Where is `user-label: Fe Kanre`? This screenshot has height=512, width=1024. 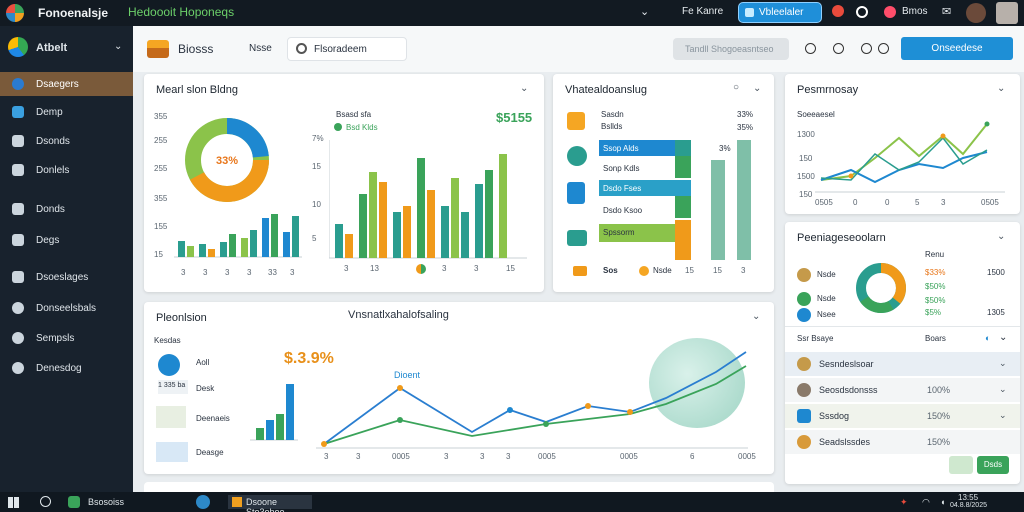
user-label: Fe Kanre is located at coordinates (703, 11).